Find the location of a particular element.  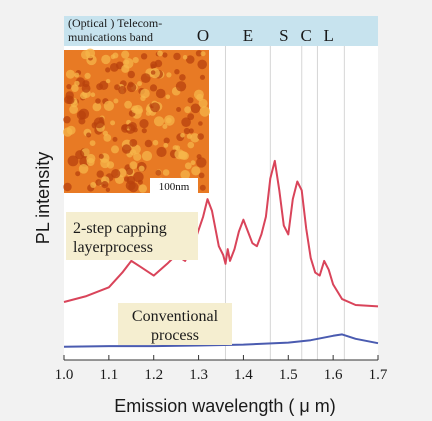

y-axis-label: PL intensity is located at coordinates (43, 198).